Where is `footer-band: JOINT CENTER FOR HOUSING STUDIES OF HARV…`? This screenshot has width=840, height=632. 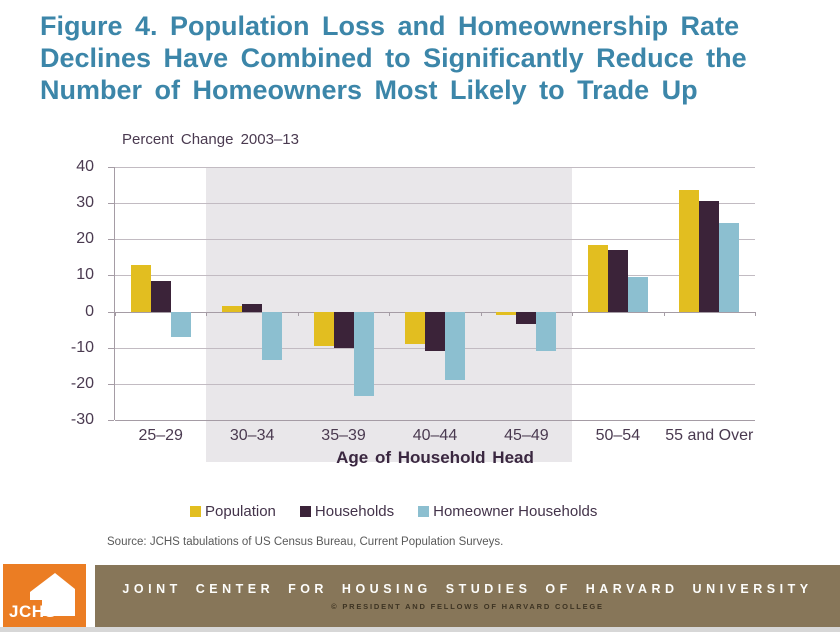
footer-band: JOINT CENTER FOR HOUSING STUDIES OF HARV… is located at coordinates (467, 596).